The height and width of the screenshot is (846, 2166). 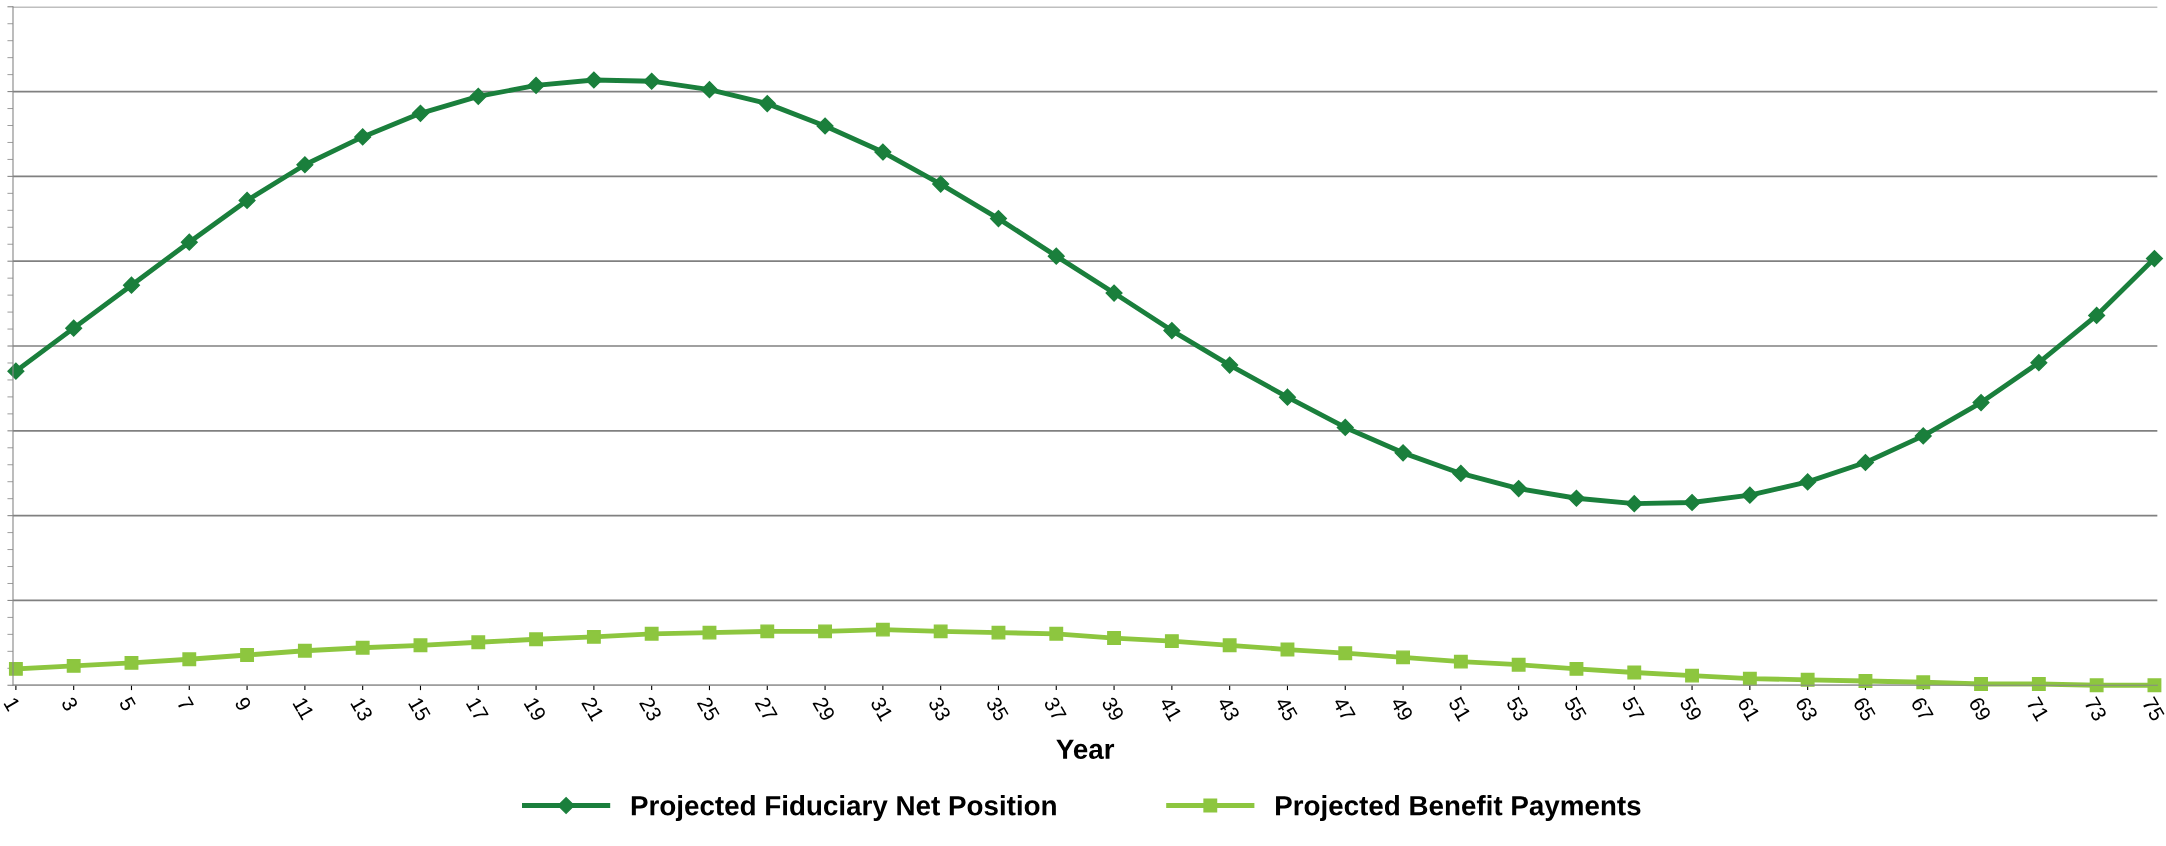 What do you see at coordinates (1085, 749) in the screenshot?
I see `x-axis-title: Year` at bounding box center [1085, 749].